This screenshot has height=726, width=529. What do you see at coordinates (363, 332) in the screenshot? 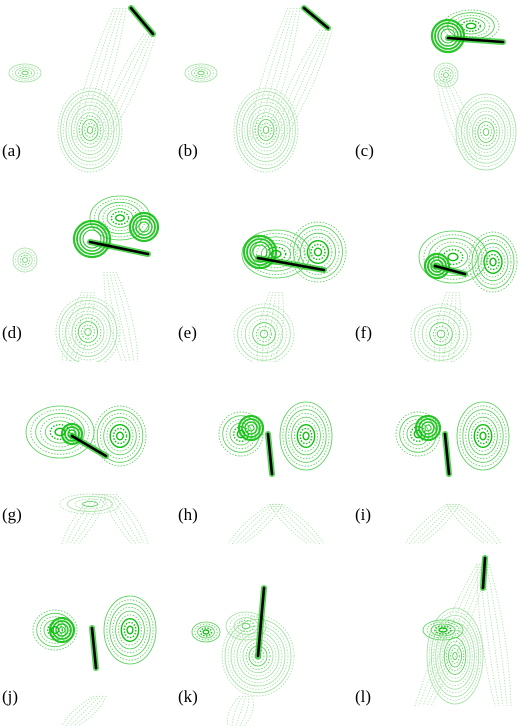
I see `panel-label: (f)` at bounding box center [363, 332].